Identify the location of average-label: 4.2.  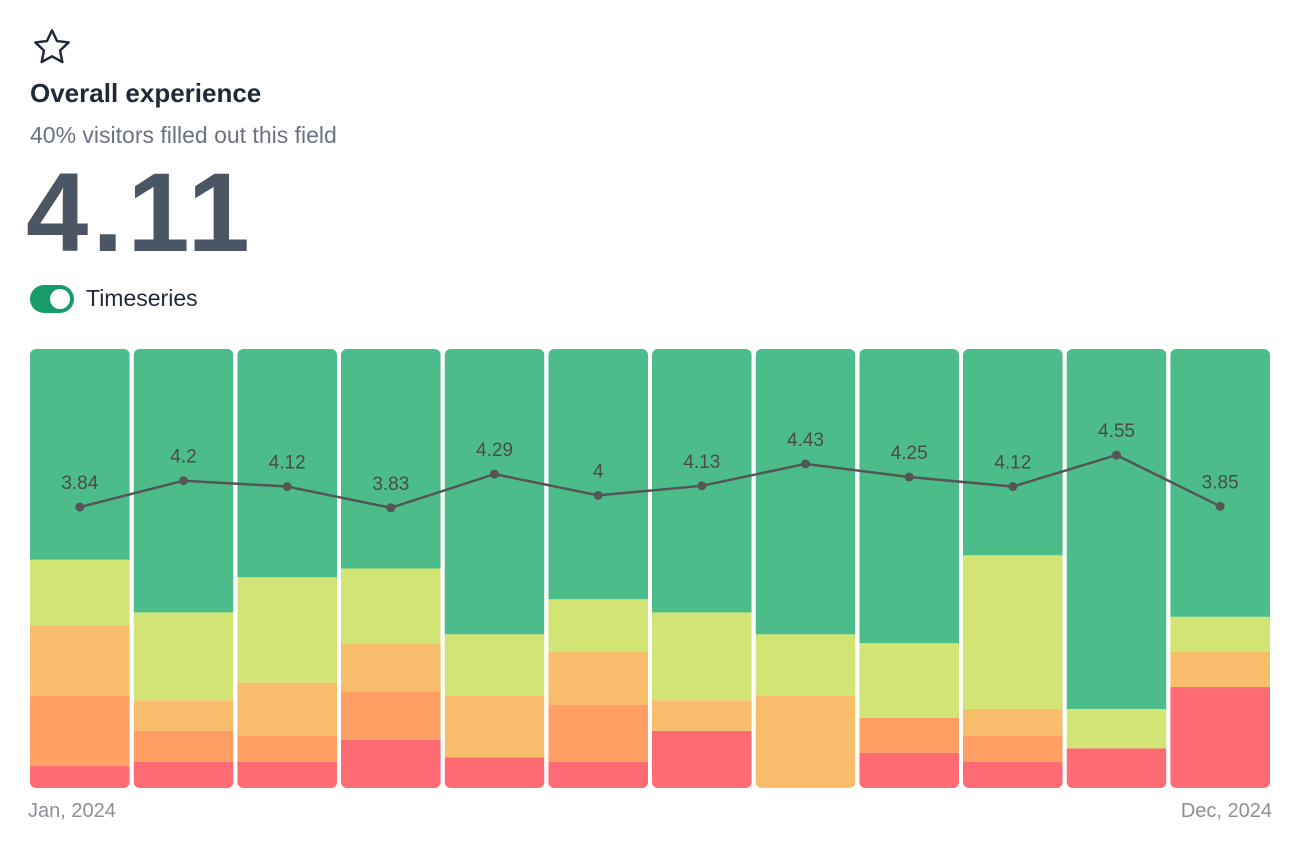
(183, 457).